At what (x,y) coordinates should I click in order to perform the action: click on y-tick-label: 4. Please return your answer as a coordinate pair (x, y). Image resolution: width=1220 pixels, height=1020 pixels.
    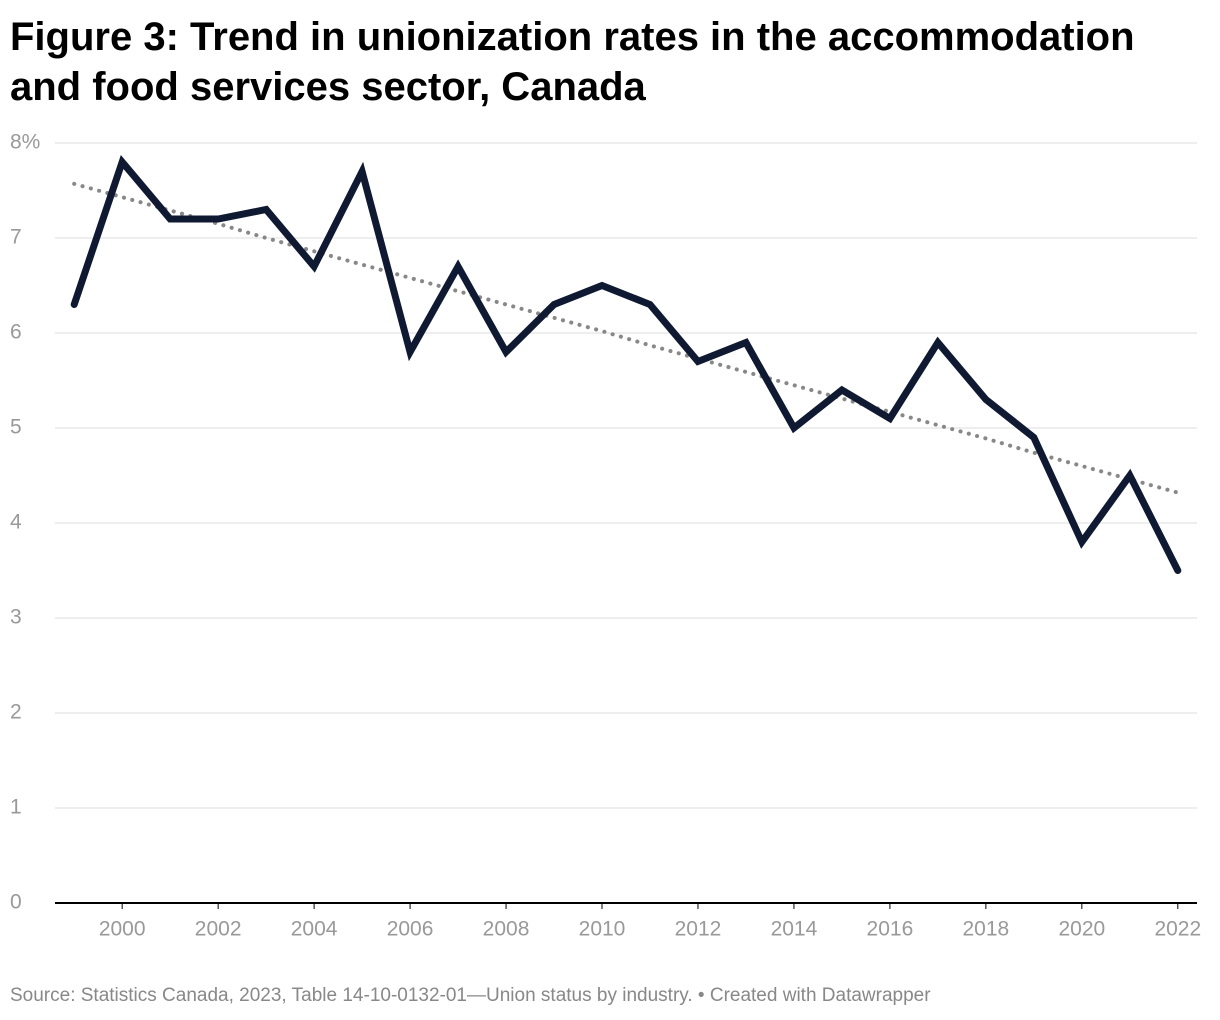
    Looking at the image, I should click on (16, 522).